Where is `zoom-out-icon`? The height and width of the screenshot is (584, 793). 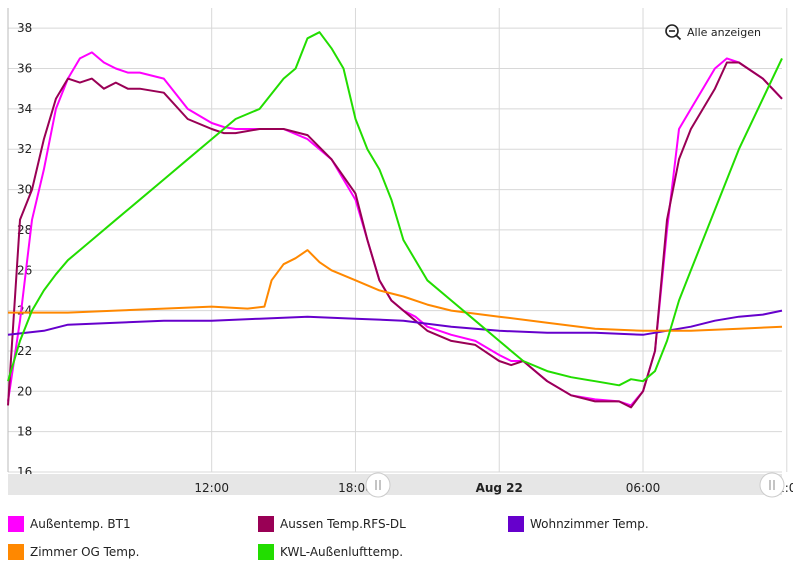 zoom-out-icon is located at coordinates (673, 32).